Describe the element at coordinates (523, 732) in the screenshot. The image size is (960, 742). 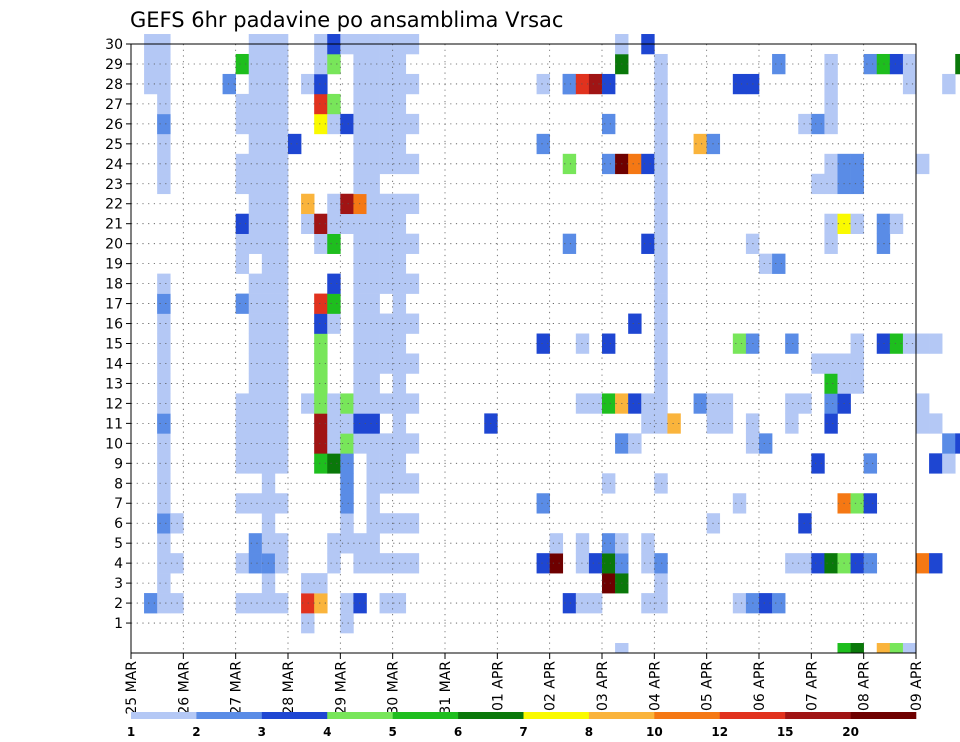
I see `legend-label: 7` at that location.